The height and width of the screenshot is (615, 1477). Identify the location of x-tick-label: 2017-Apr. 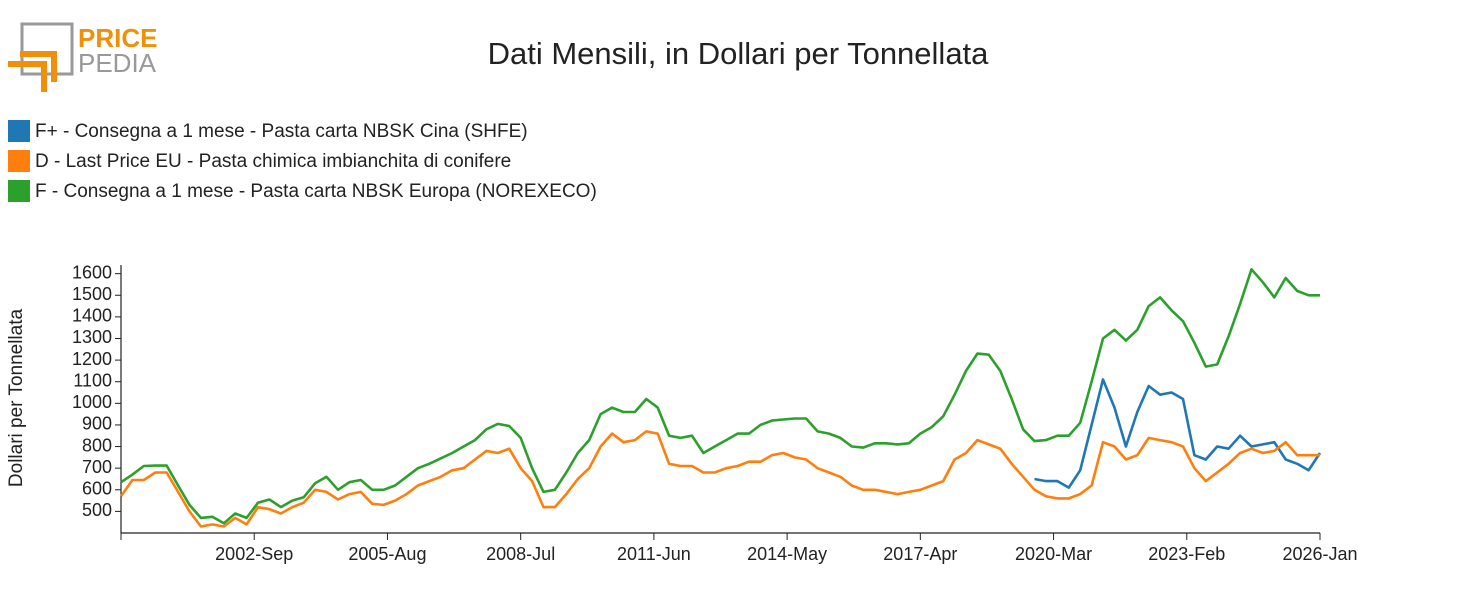
(920, 554).